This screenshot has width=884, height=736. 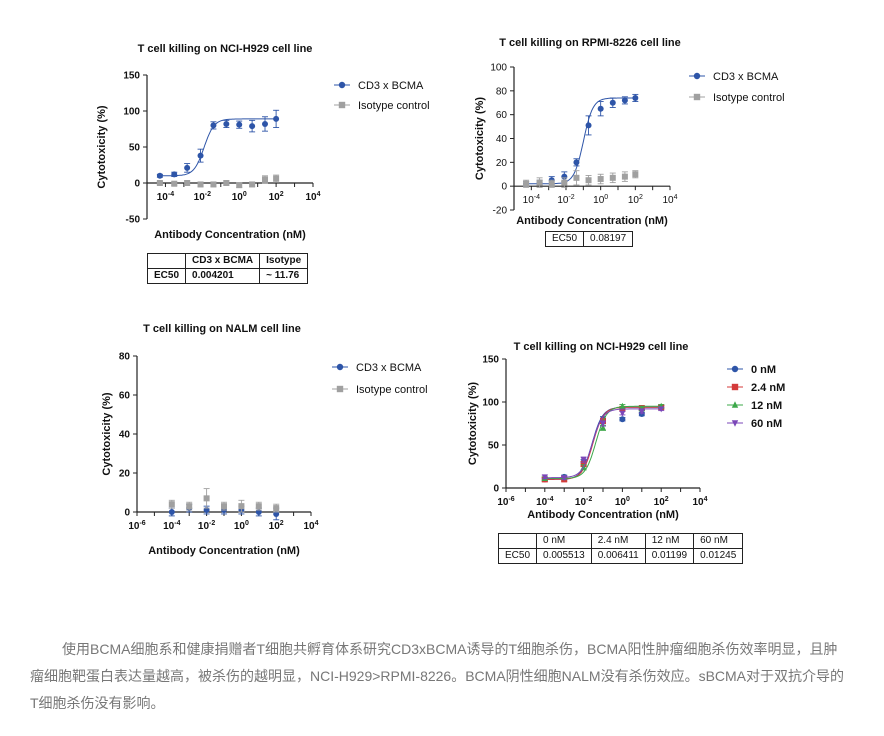 I want to click on ec50-table-rpmi: EC50 0.08197, so click(x=589, y=239).